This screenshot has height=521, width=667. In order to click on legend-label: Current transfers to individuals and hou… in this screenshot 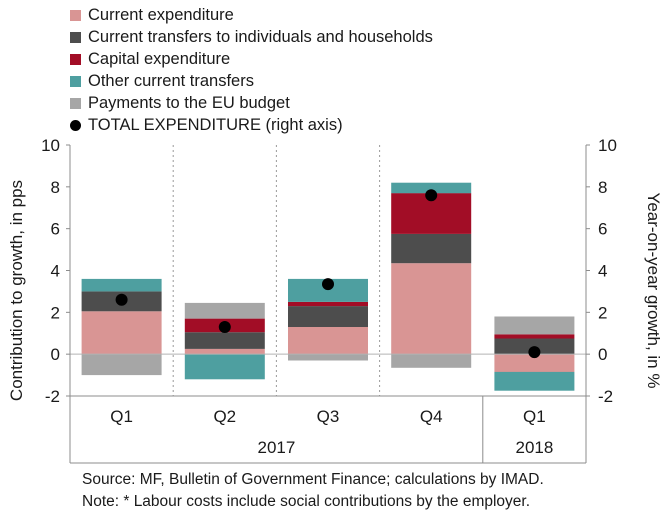, I will do `click(260, 36)`.